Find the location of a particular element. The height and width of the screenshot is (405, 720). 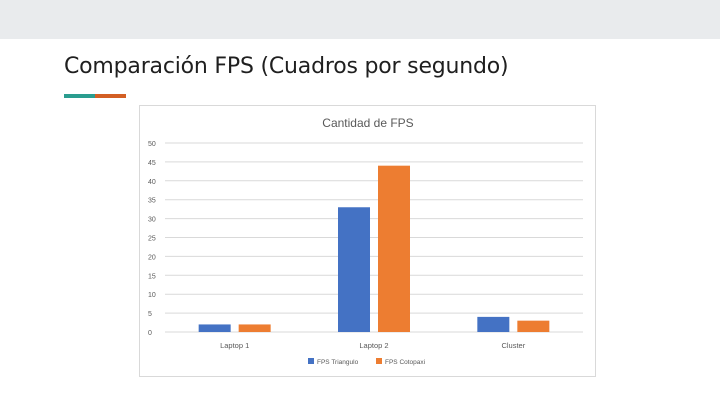

title-accent-teal is located at coordinates (79, 96).